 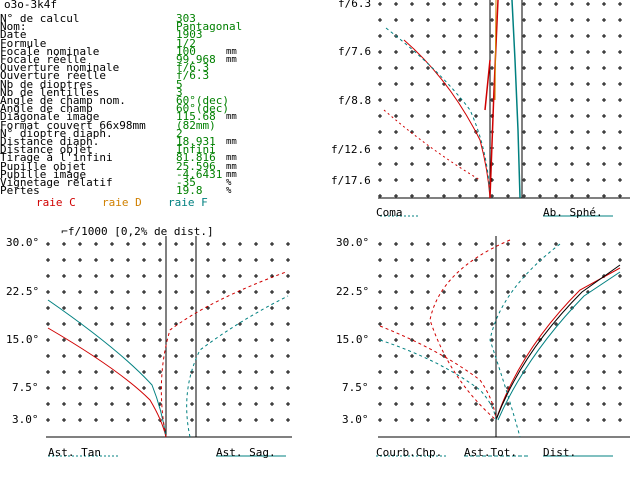 I want to click on param-label: Nb de dioptres, so click(x=46, y=84).